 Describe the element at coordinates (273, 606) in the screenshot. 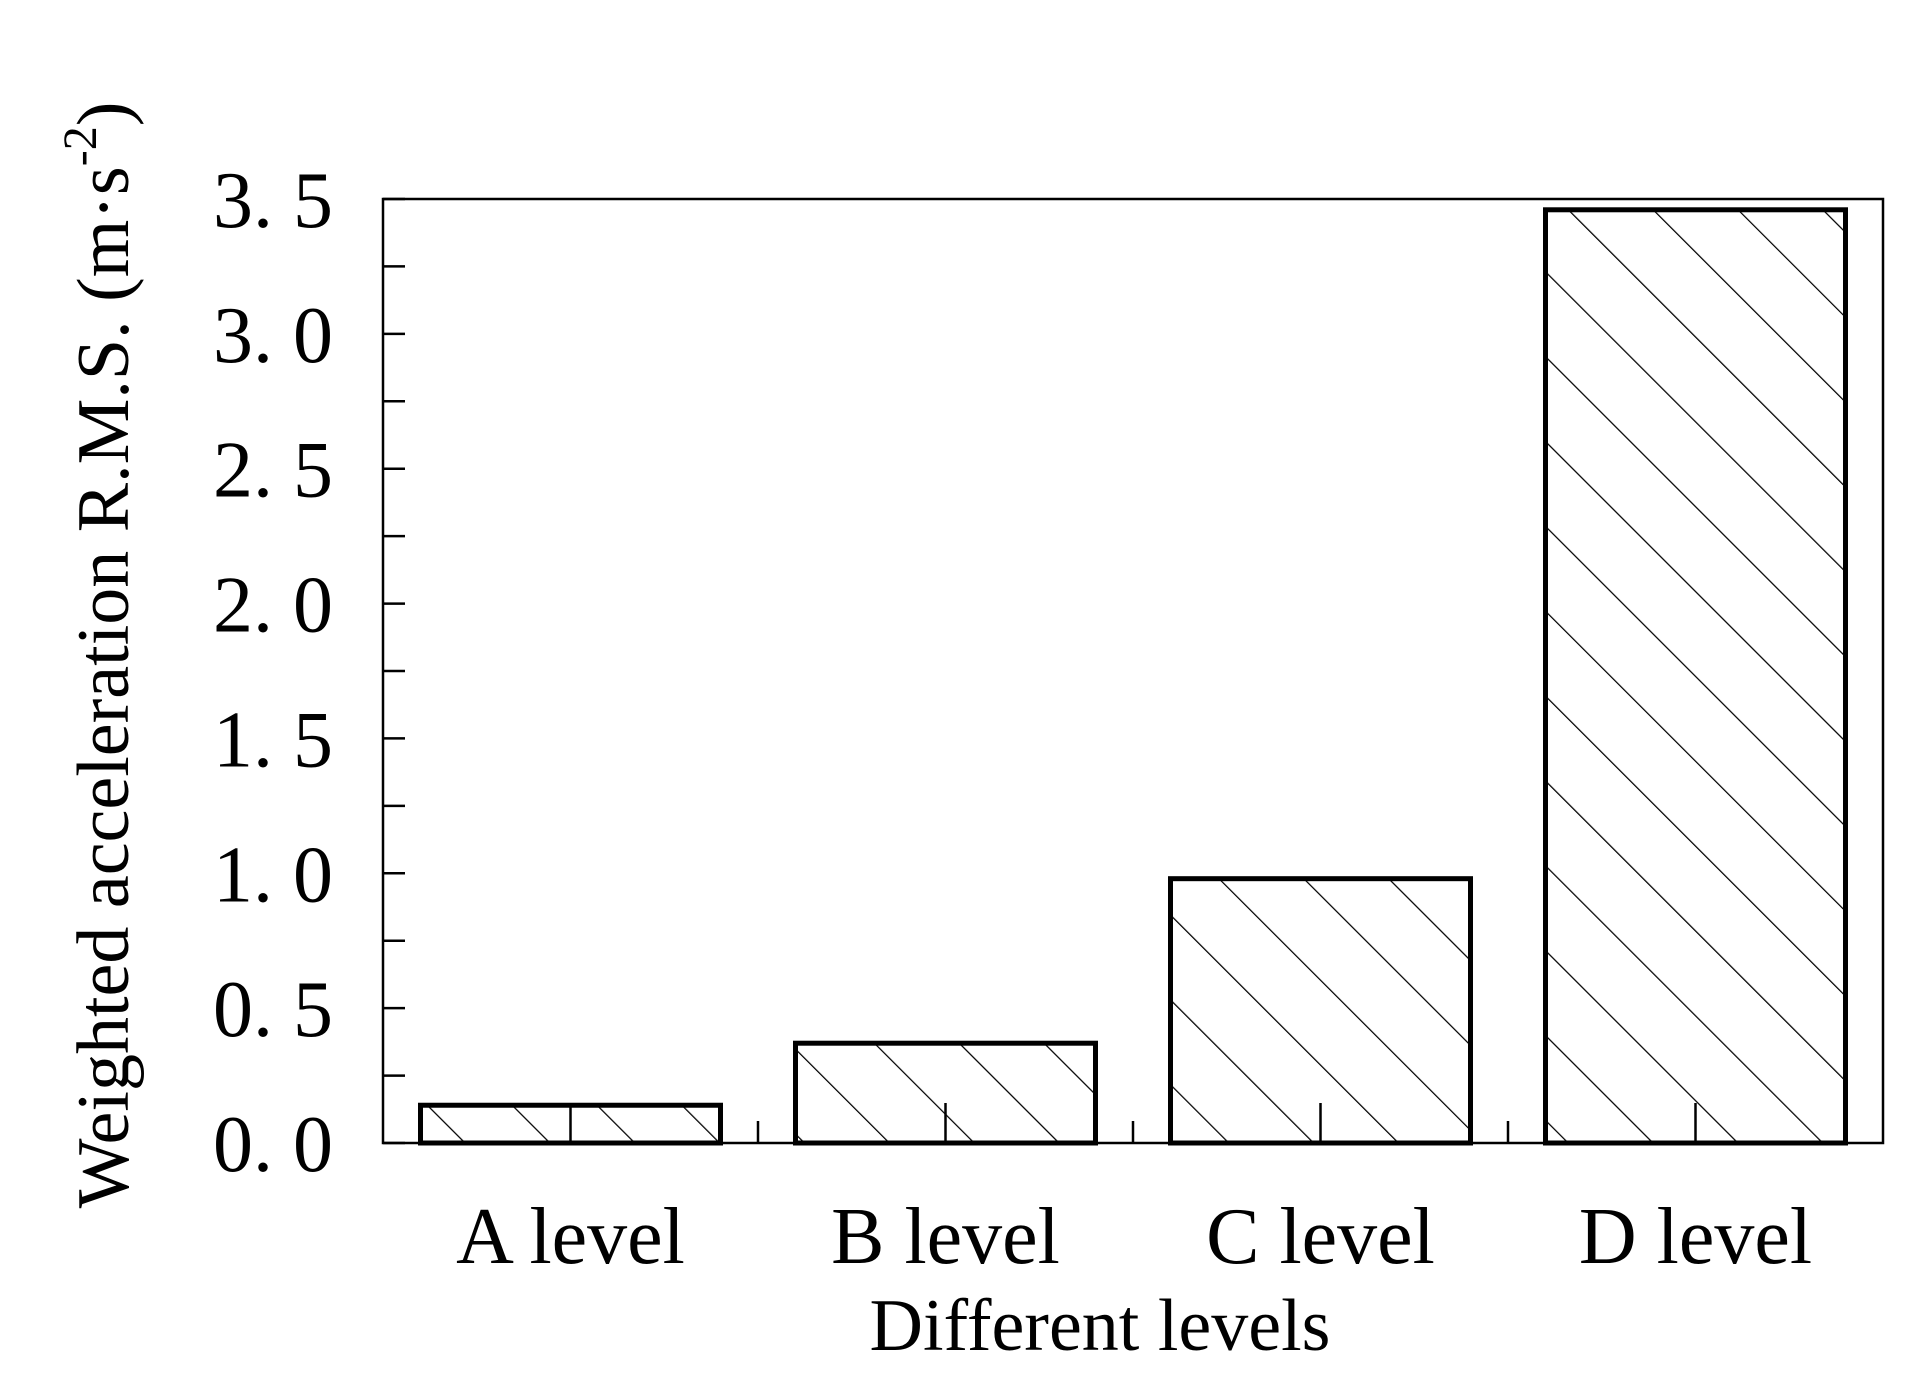

I see `y-tick-label: 2. 0` at that location.